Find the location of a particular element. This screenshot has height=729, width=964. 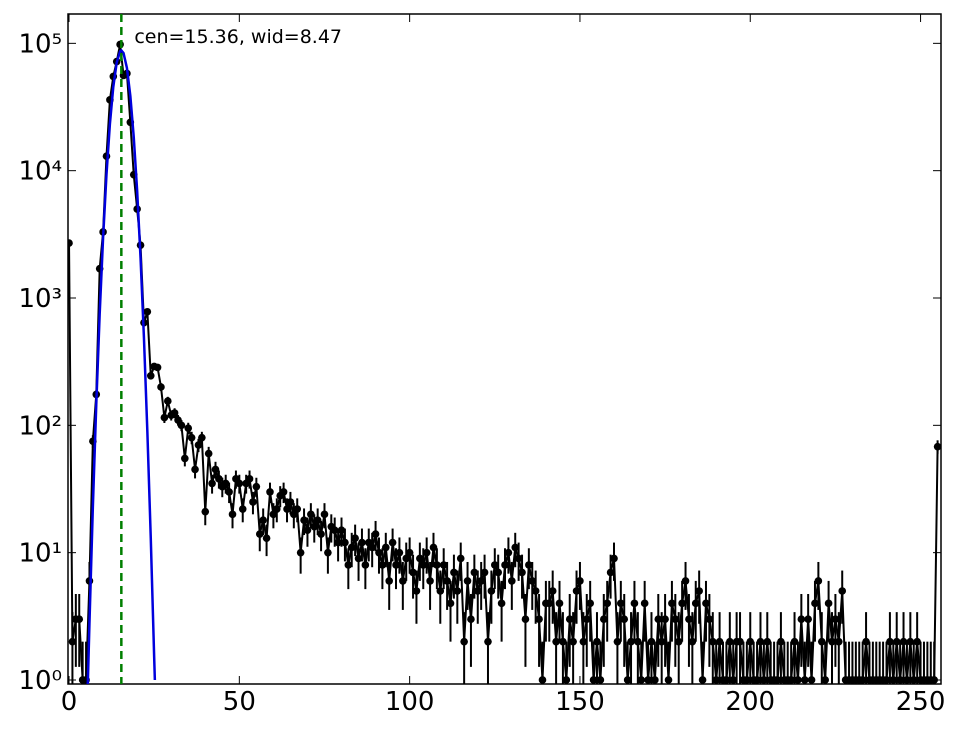

y-tick-label: 10⁴ is located at coordinates (40, 172).